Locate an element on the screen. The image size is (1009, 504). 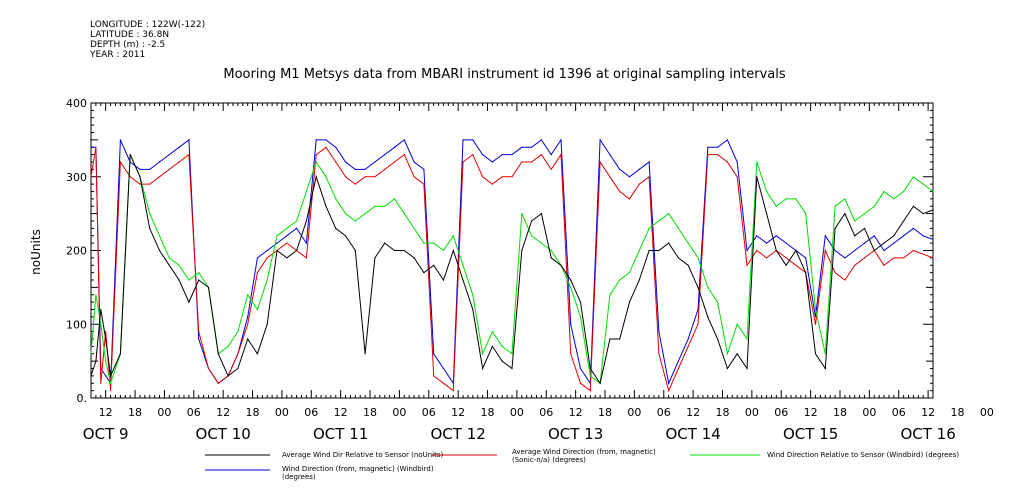
x-day-label: OCT 12 is located at coordinates (457, 434).